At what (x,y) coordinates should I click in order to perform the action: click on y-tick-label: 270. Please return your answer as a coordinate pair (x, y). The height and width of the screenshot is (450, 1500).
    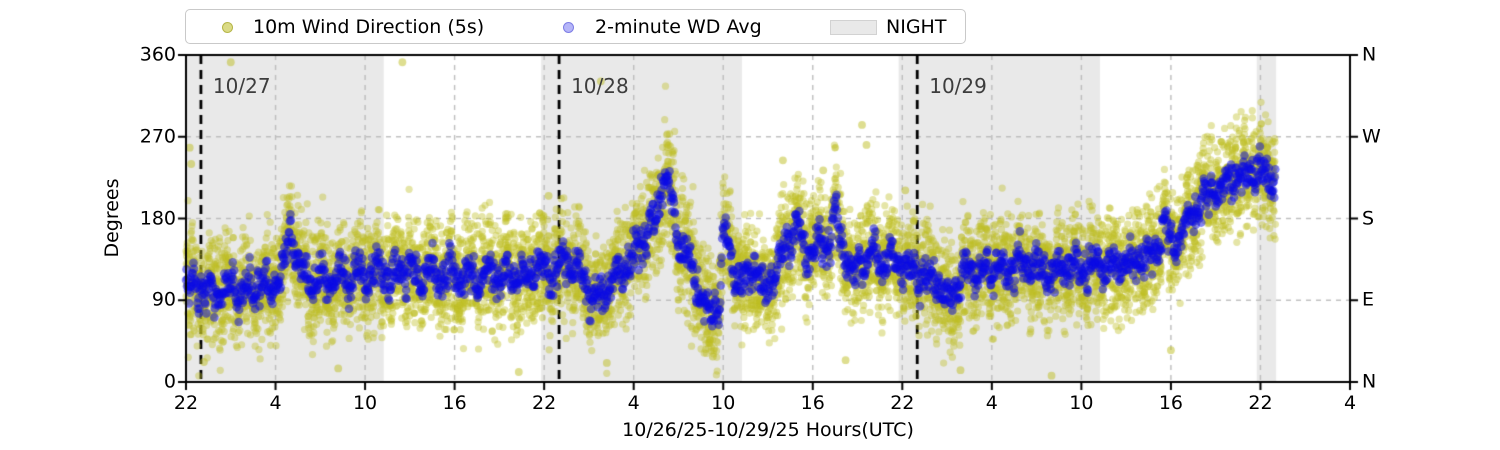
    Looking at the image, I should click on (157, 136).